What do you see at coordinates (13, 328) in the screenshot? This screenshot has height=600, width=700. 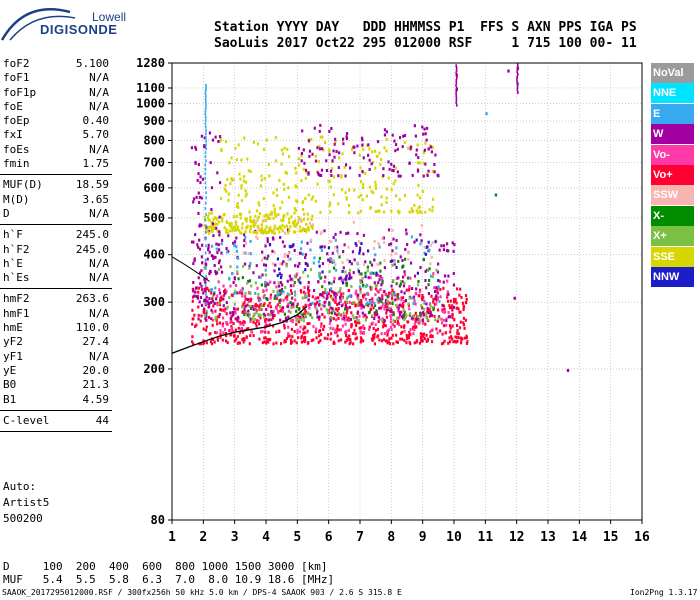 I see `param-label: hmE` at bounding box center [13, 328].